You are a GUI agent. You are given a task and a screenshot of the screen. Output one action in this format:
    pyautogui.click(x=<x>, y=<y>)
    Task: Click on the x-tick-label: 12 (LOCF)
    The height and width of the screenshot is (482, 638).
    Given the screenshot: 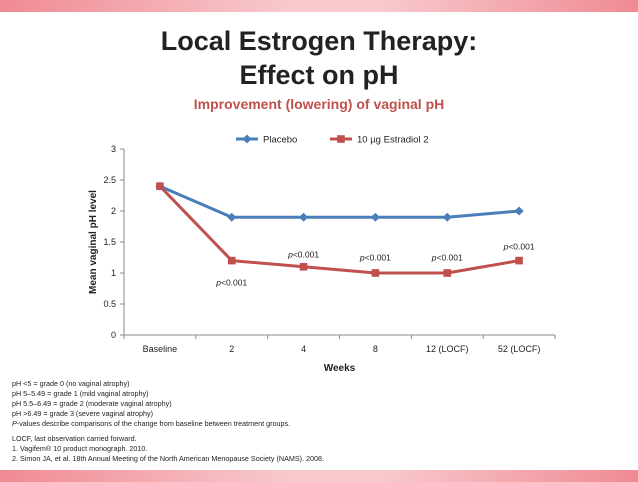 What is the action you would take?
    pyautogui.click(x=447, y=349)
    